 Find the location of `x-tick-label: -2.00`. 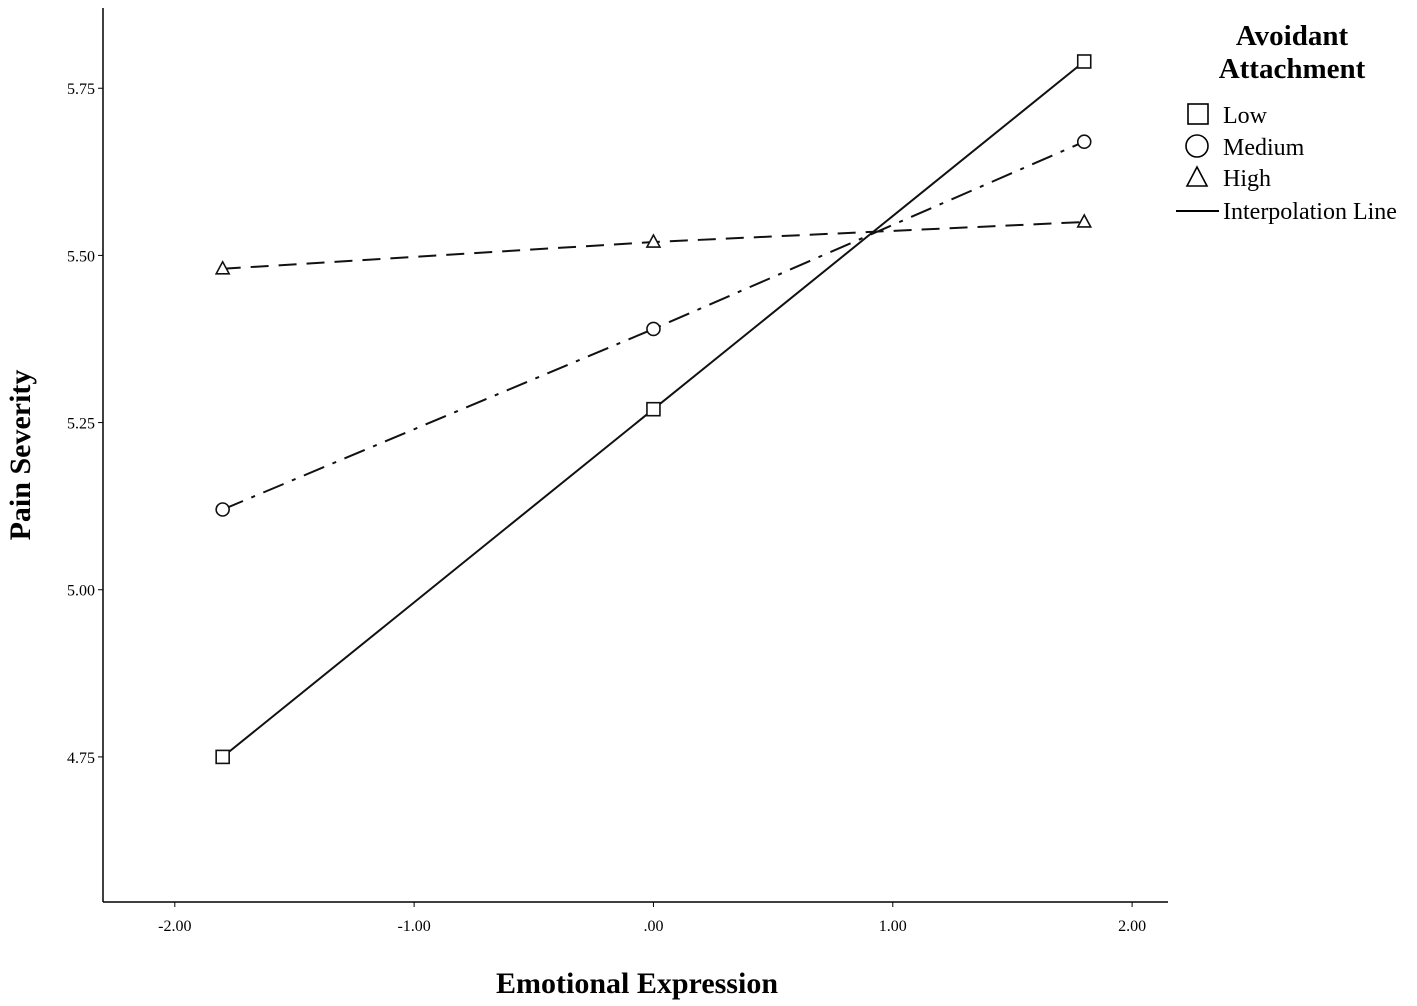

x-tick-label: -2.00 is located at coordinates (174, 926).